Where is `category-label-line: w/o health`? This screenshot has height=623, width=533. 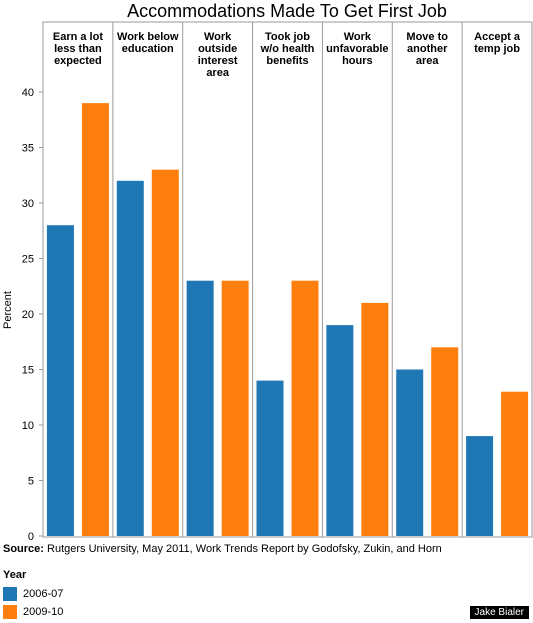
category-label-line: w/o health is located at coordinates (287, 49).